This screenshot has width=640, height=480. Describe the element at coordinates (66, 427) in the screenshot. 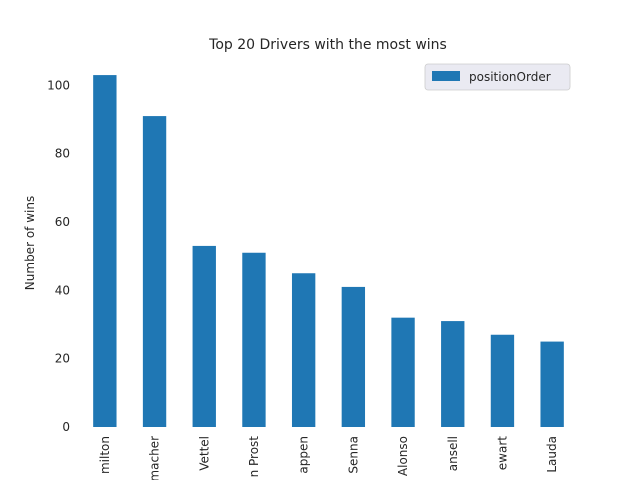

I see `y-tick-label: 0` at that location.